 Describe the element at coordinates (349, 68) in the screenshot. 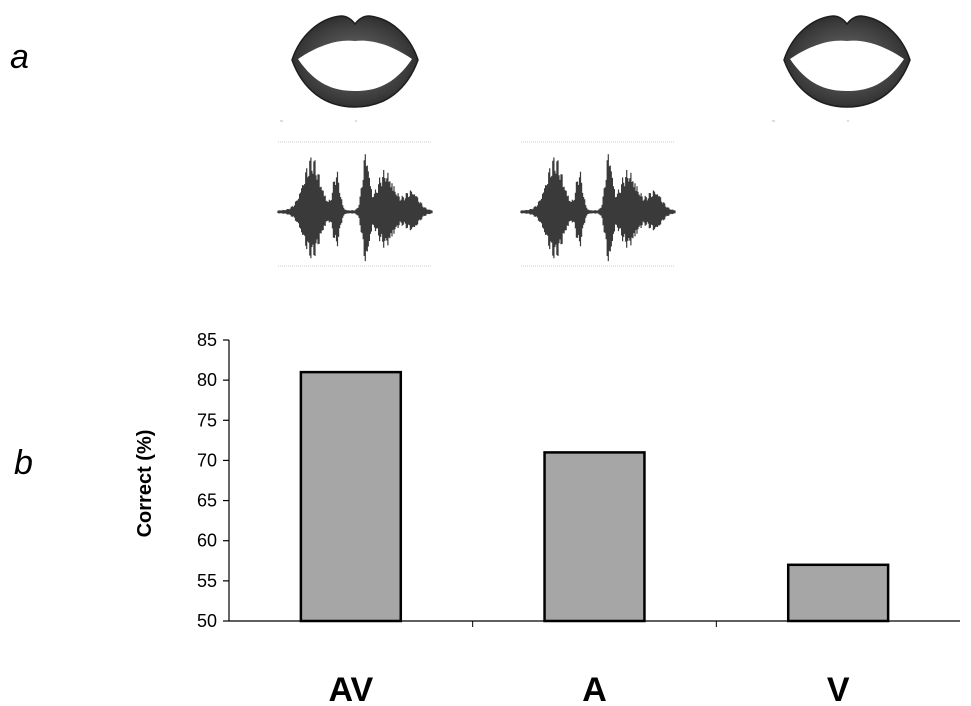

I see `lips-icon-av` at that location.